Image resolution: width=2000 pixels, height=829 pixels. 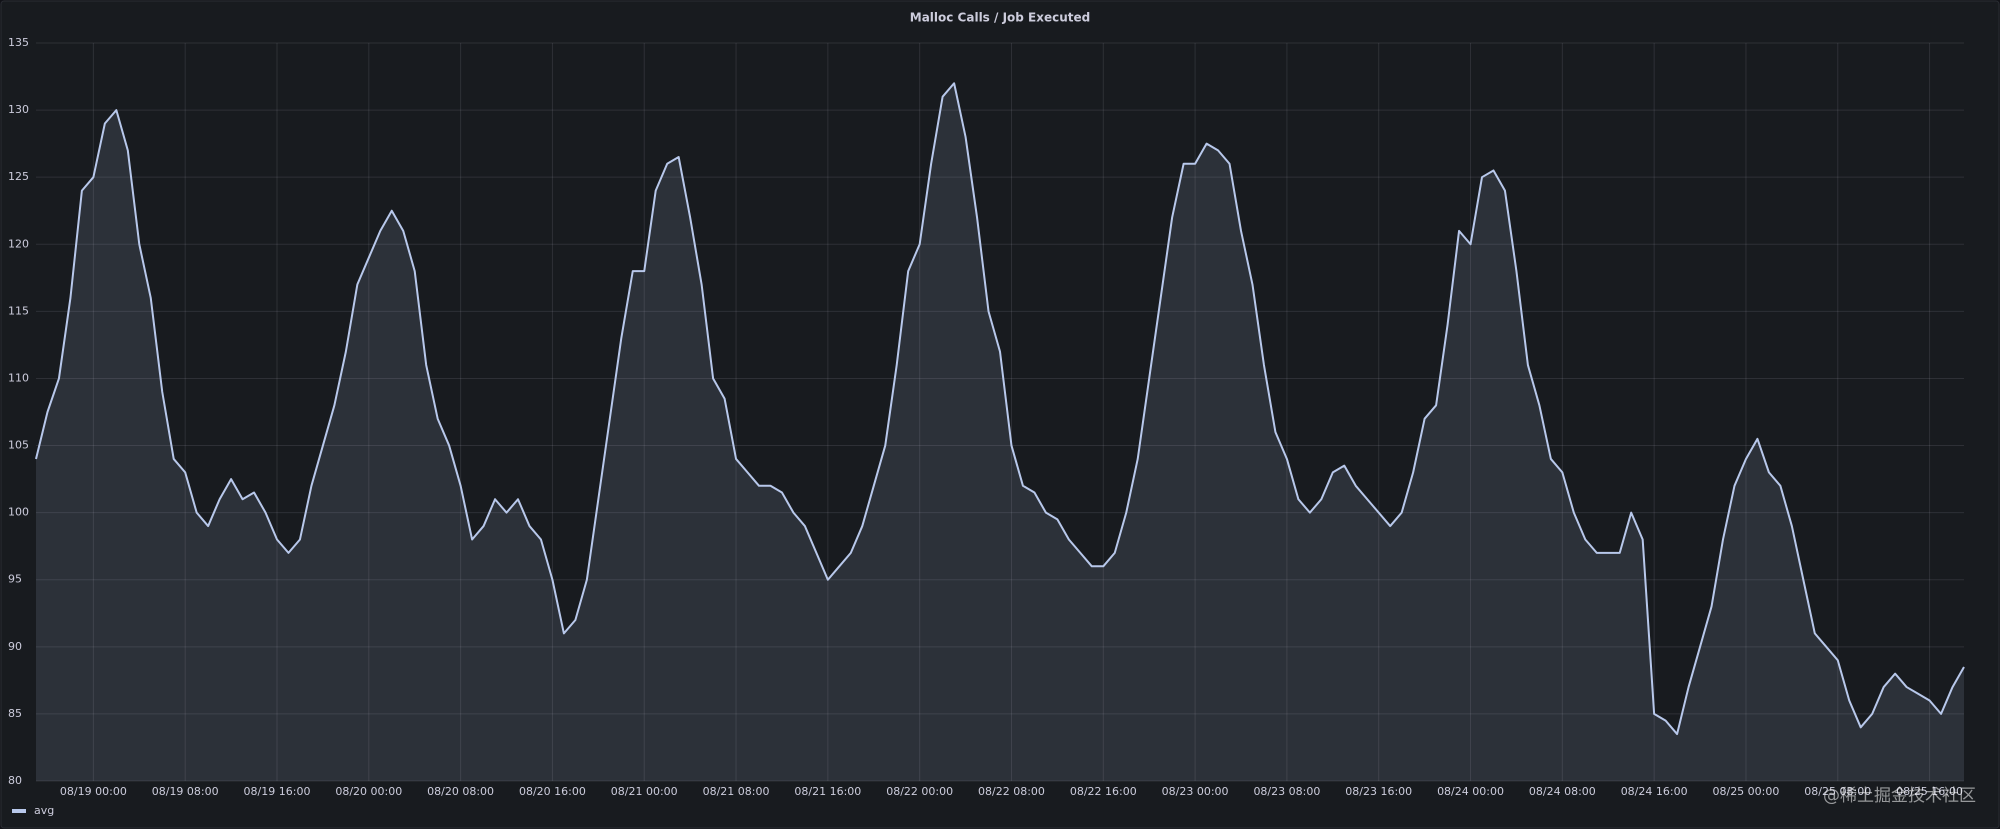 I want to click on y-tick-label: 120, so click(x=18, y=243).